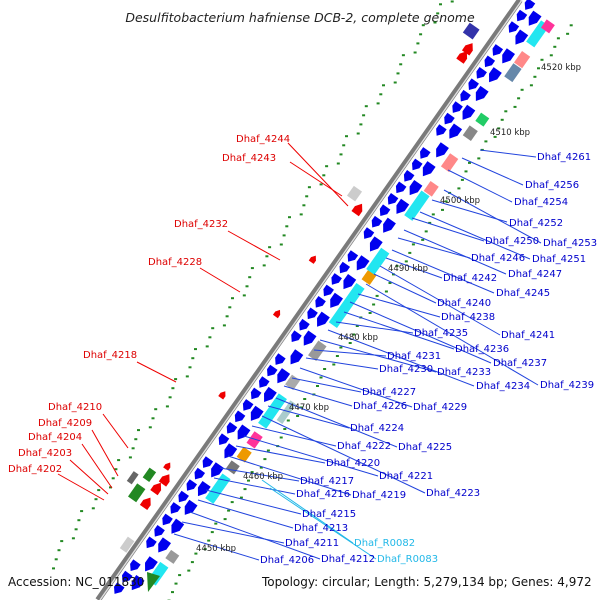 The width and height of the screenshot is (600, 600). What do you see at coordinates (552, 185) in the screenshot?
I see `gene-label-right: Dhaf_4256` at bounding box center [552, 185].